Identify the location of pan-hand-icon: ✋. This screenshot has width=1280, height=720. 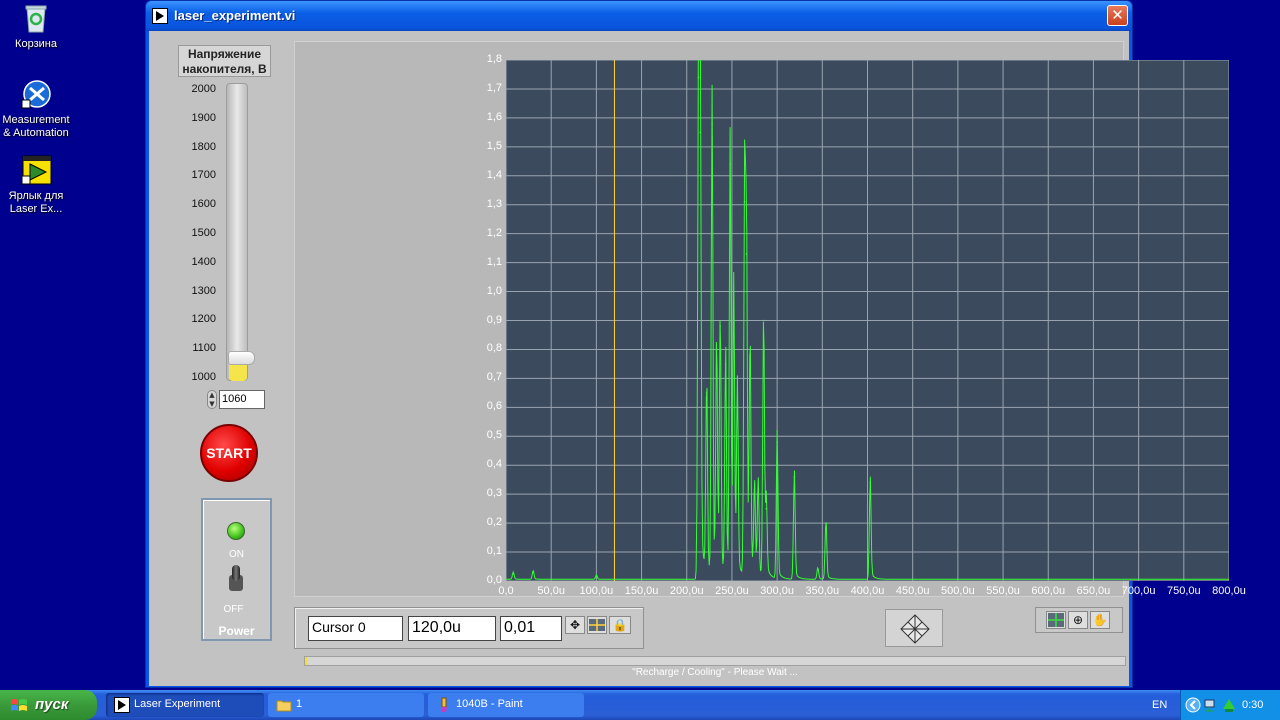
(1100, 620).